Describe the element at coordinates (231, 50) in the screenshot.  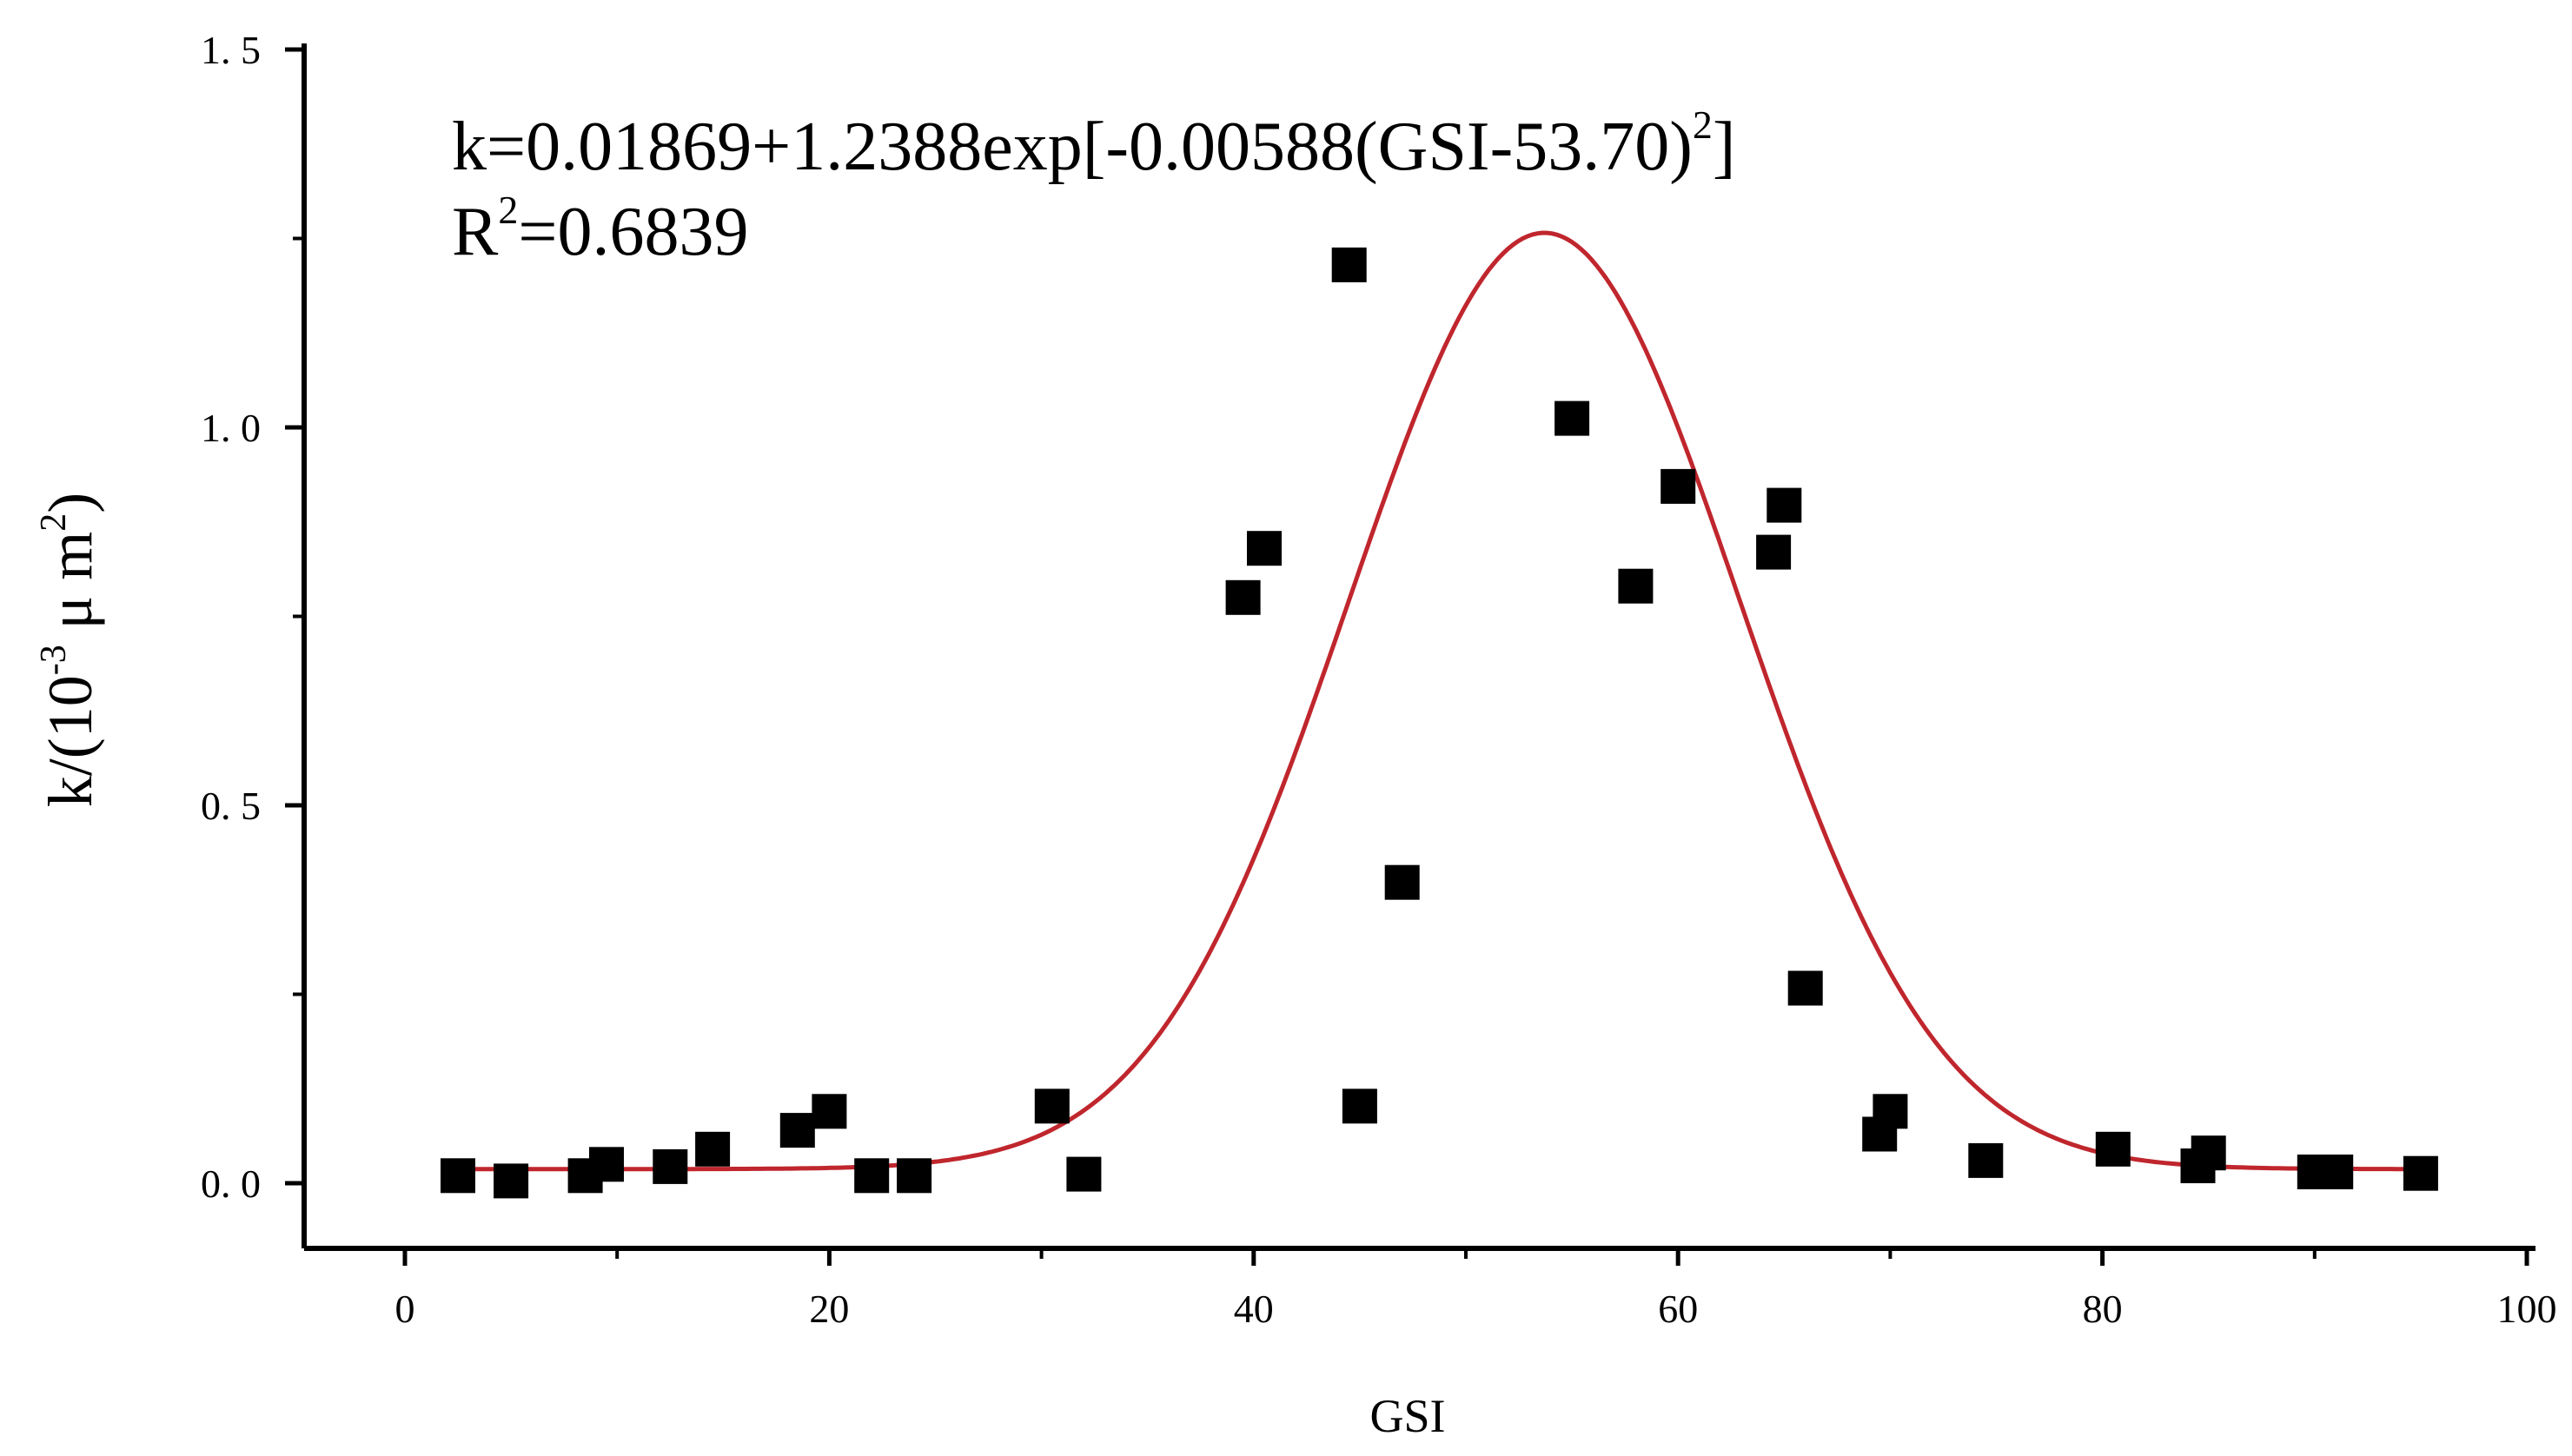
I see `y-tick-label: 1. 5` at that location.